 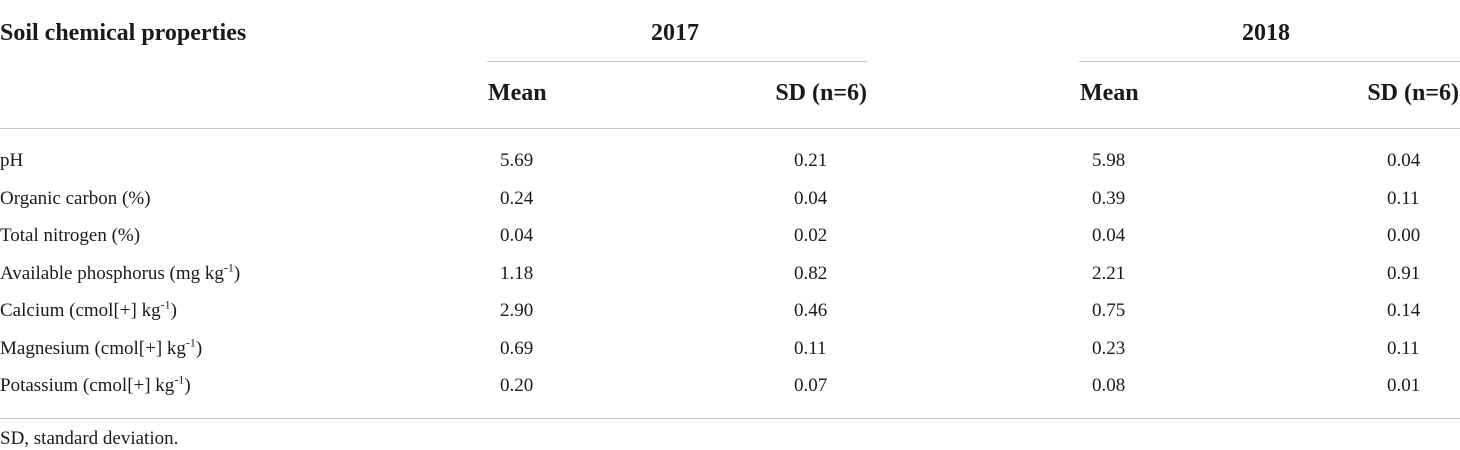 What do you see at coordinates (677, 61) in the screenshot?
I see `year-2017-underline` at bounding box center [677, 61].